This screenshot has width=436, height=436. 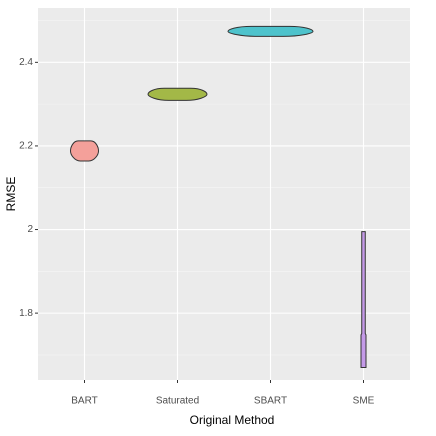 I want to click on x-tick-label: SBART, so click(x=270, y=401).